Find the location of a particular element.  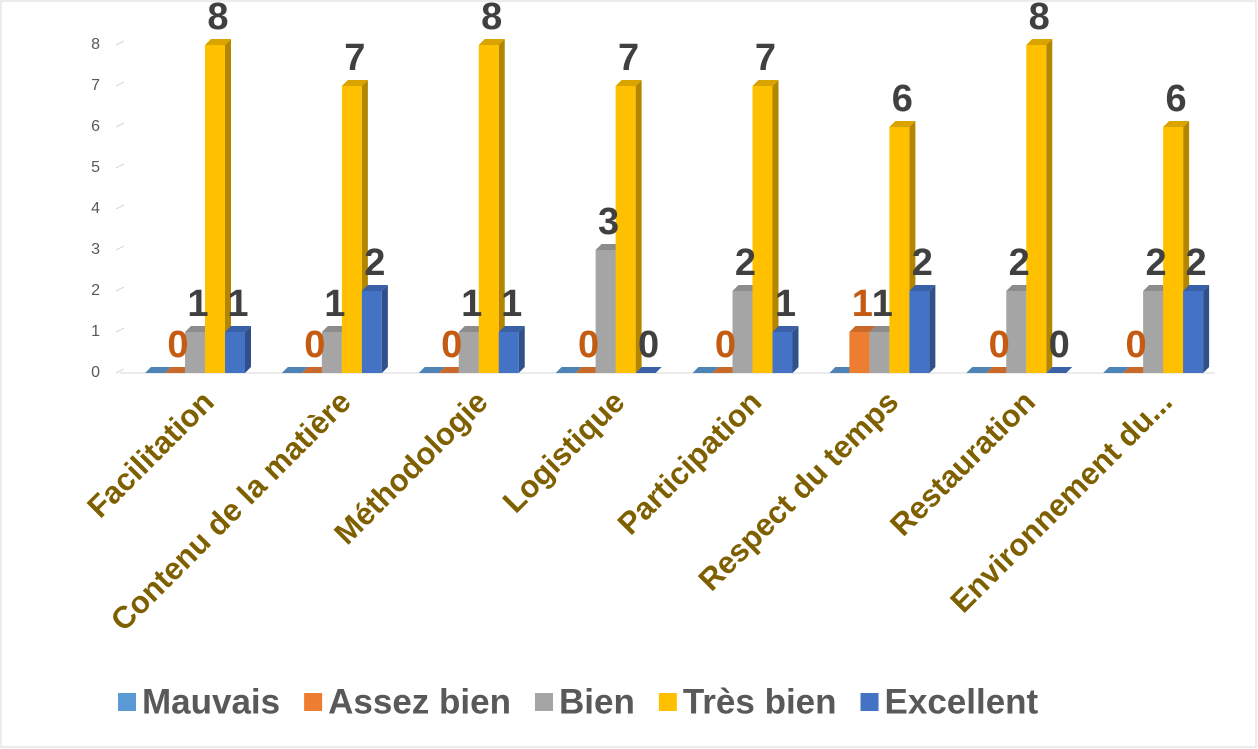

y-tick-label: 3 is located at coordinates (95, 249).